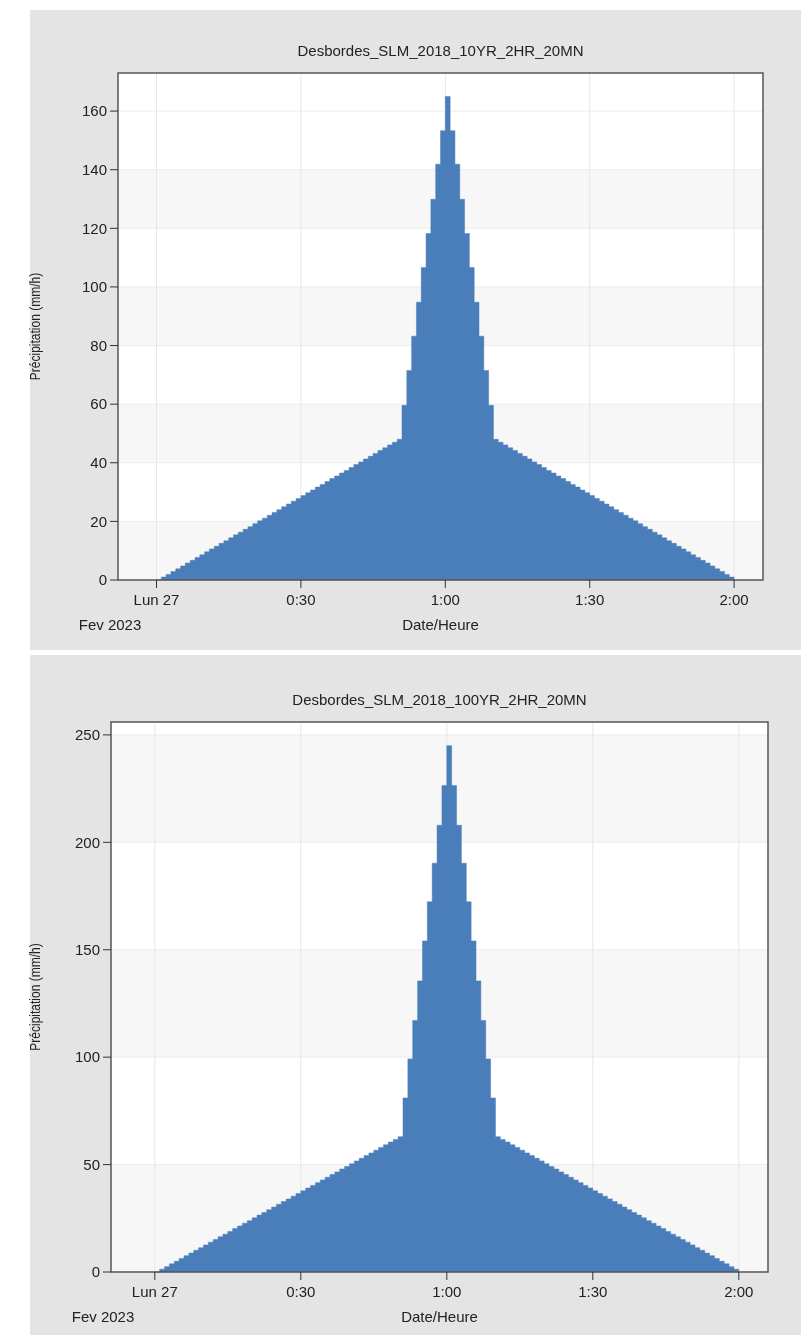  What do you see at coordinates (439, 699) in the screenshot?
I see `chart-title: Desbordes_SLM_2018_100YR_2HR_20MN` at bounding box center [439, 699].